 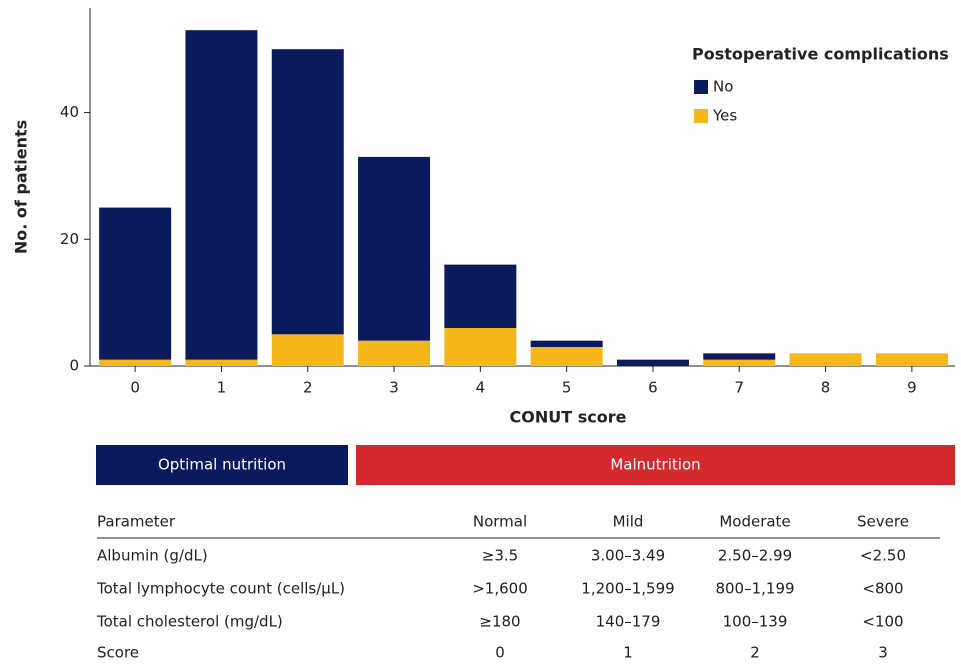 I want to click on x-tick-label: 0, so click(x=135, y=388).